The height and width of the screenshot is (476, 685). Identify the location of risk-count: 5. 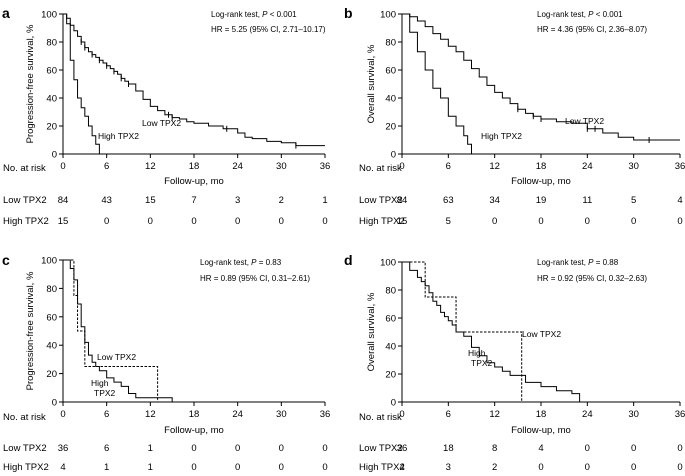
(448, 221).